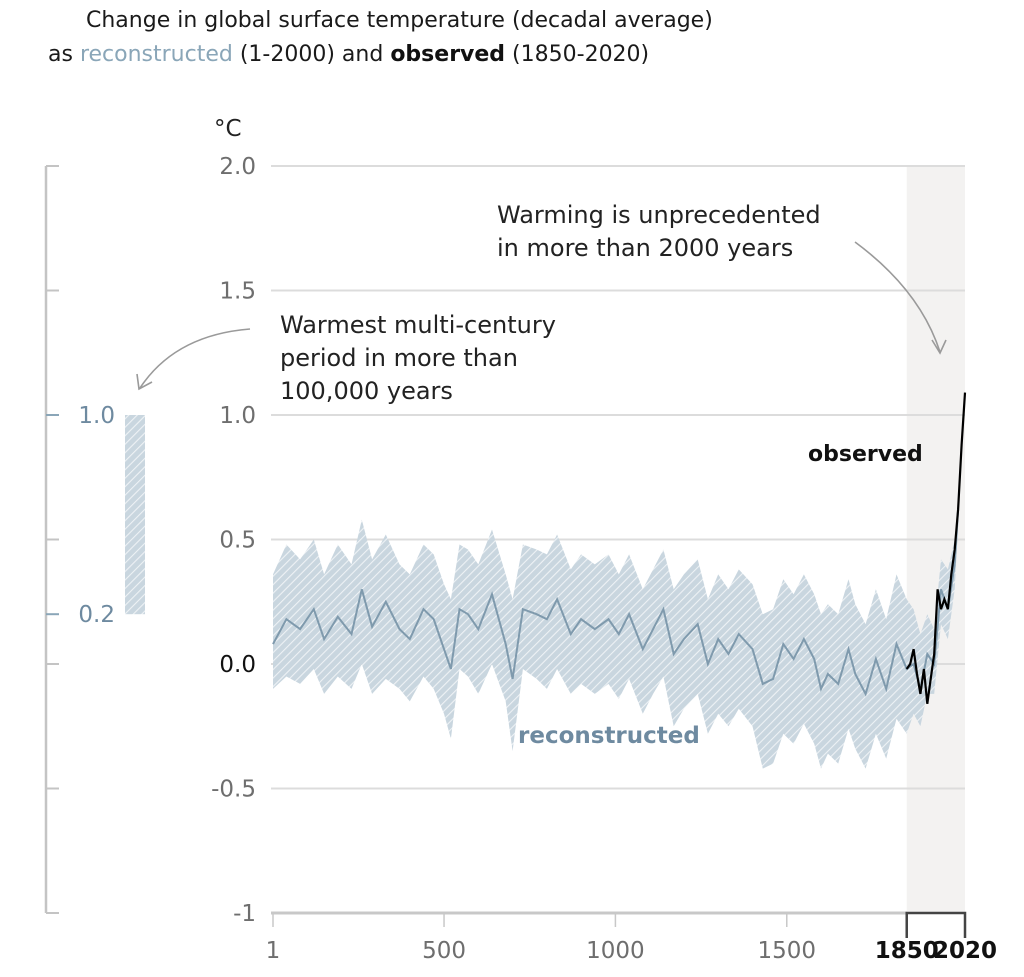  What do you see at coordinates (939, 347) in the screenshot?
I see `arrowhead-unprecedented-icon` at bounding box center [939, 347].